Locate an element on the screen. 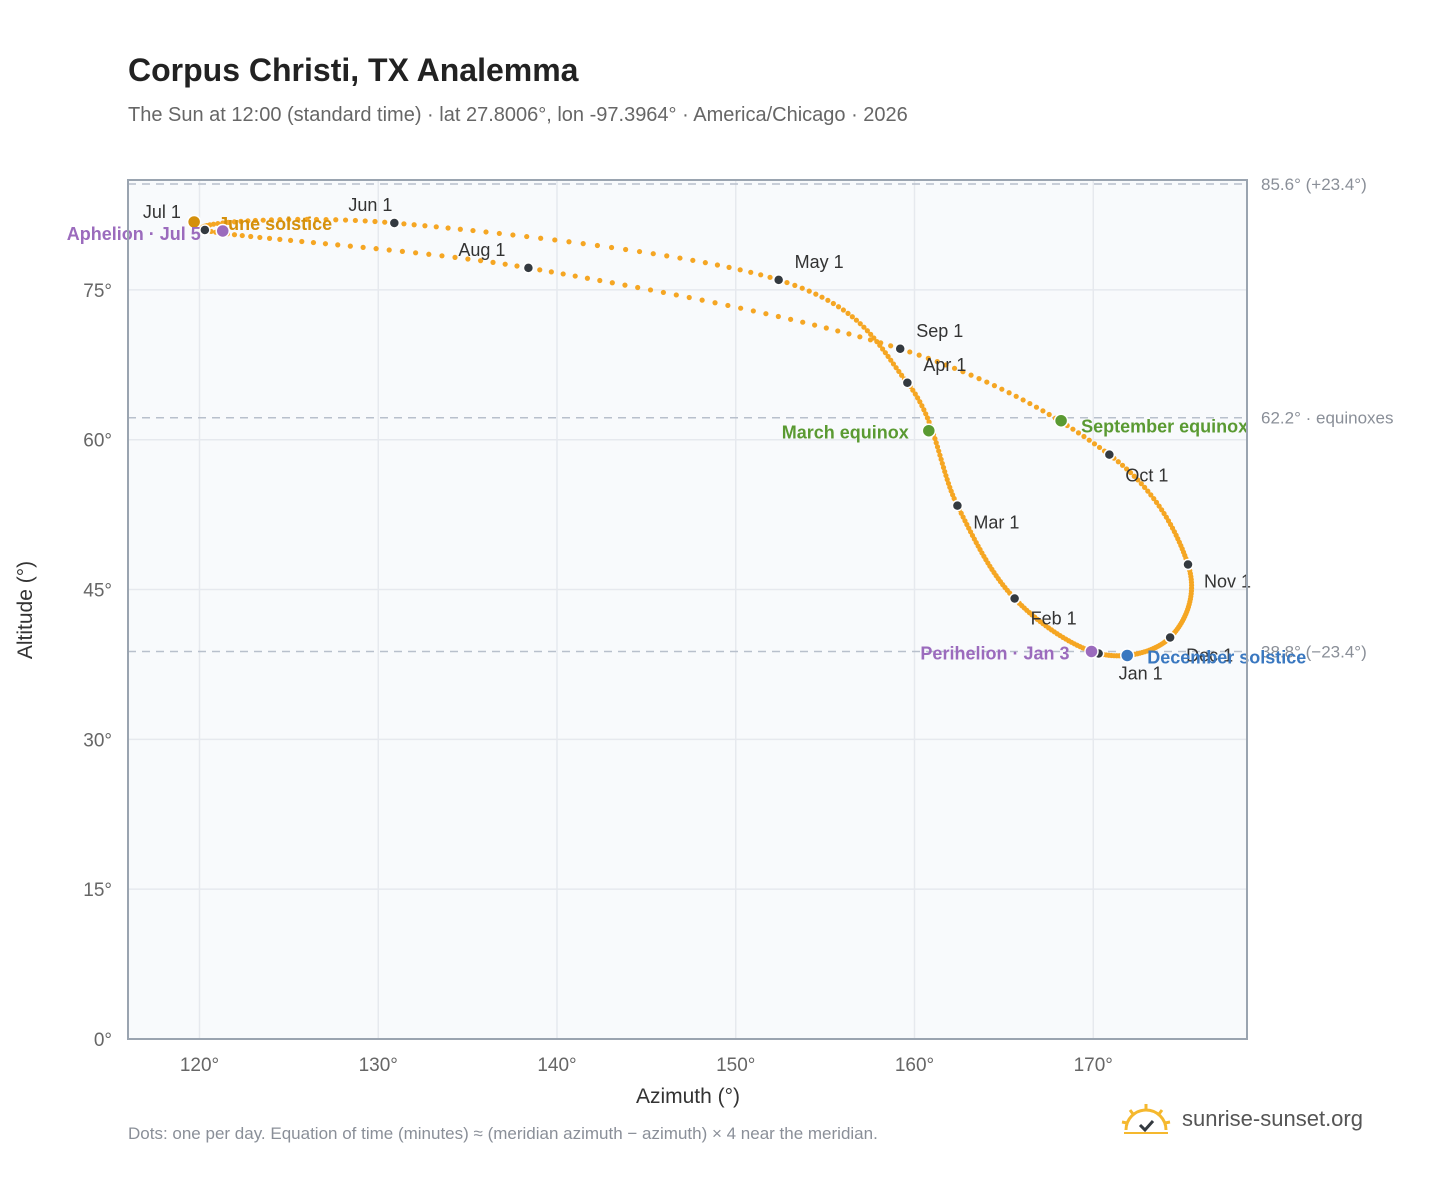 The height and width of the screenshot is (1188, 1448). month-label: Aug 1 is located at coordinates (481, 250).